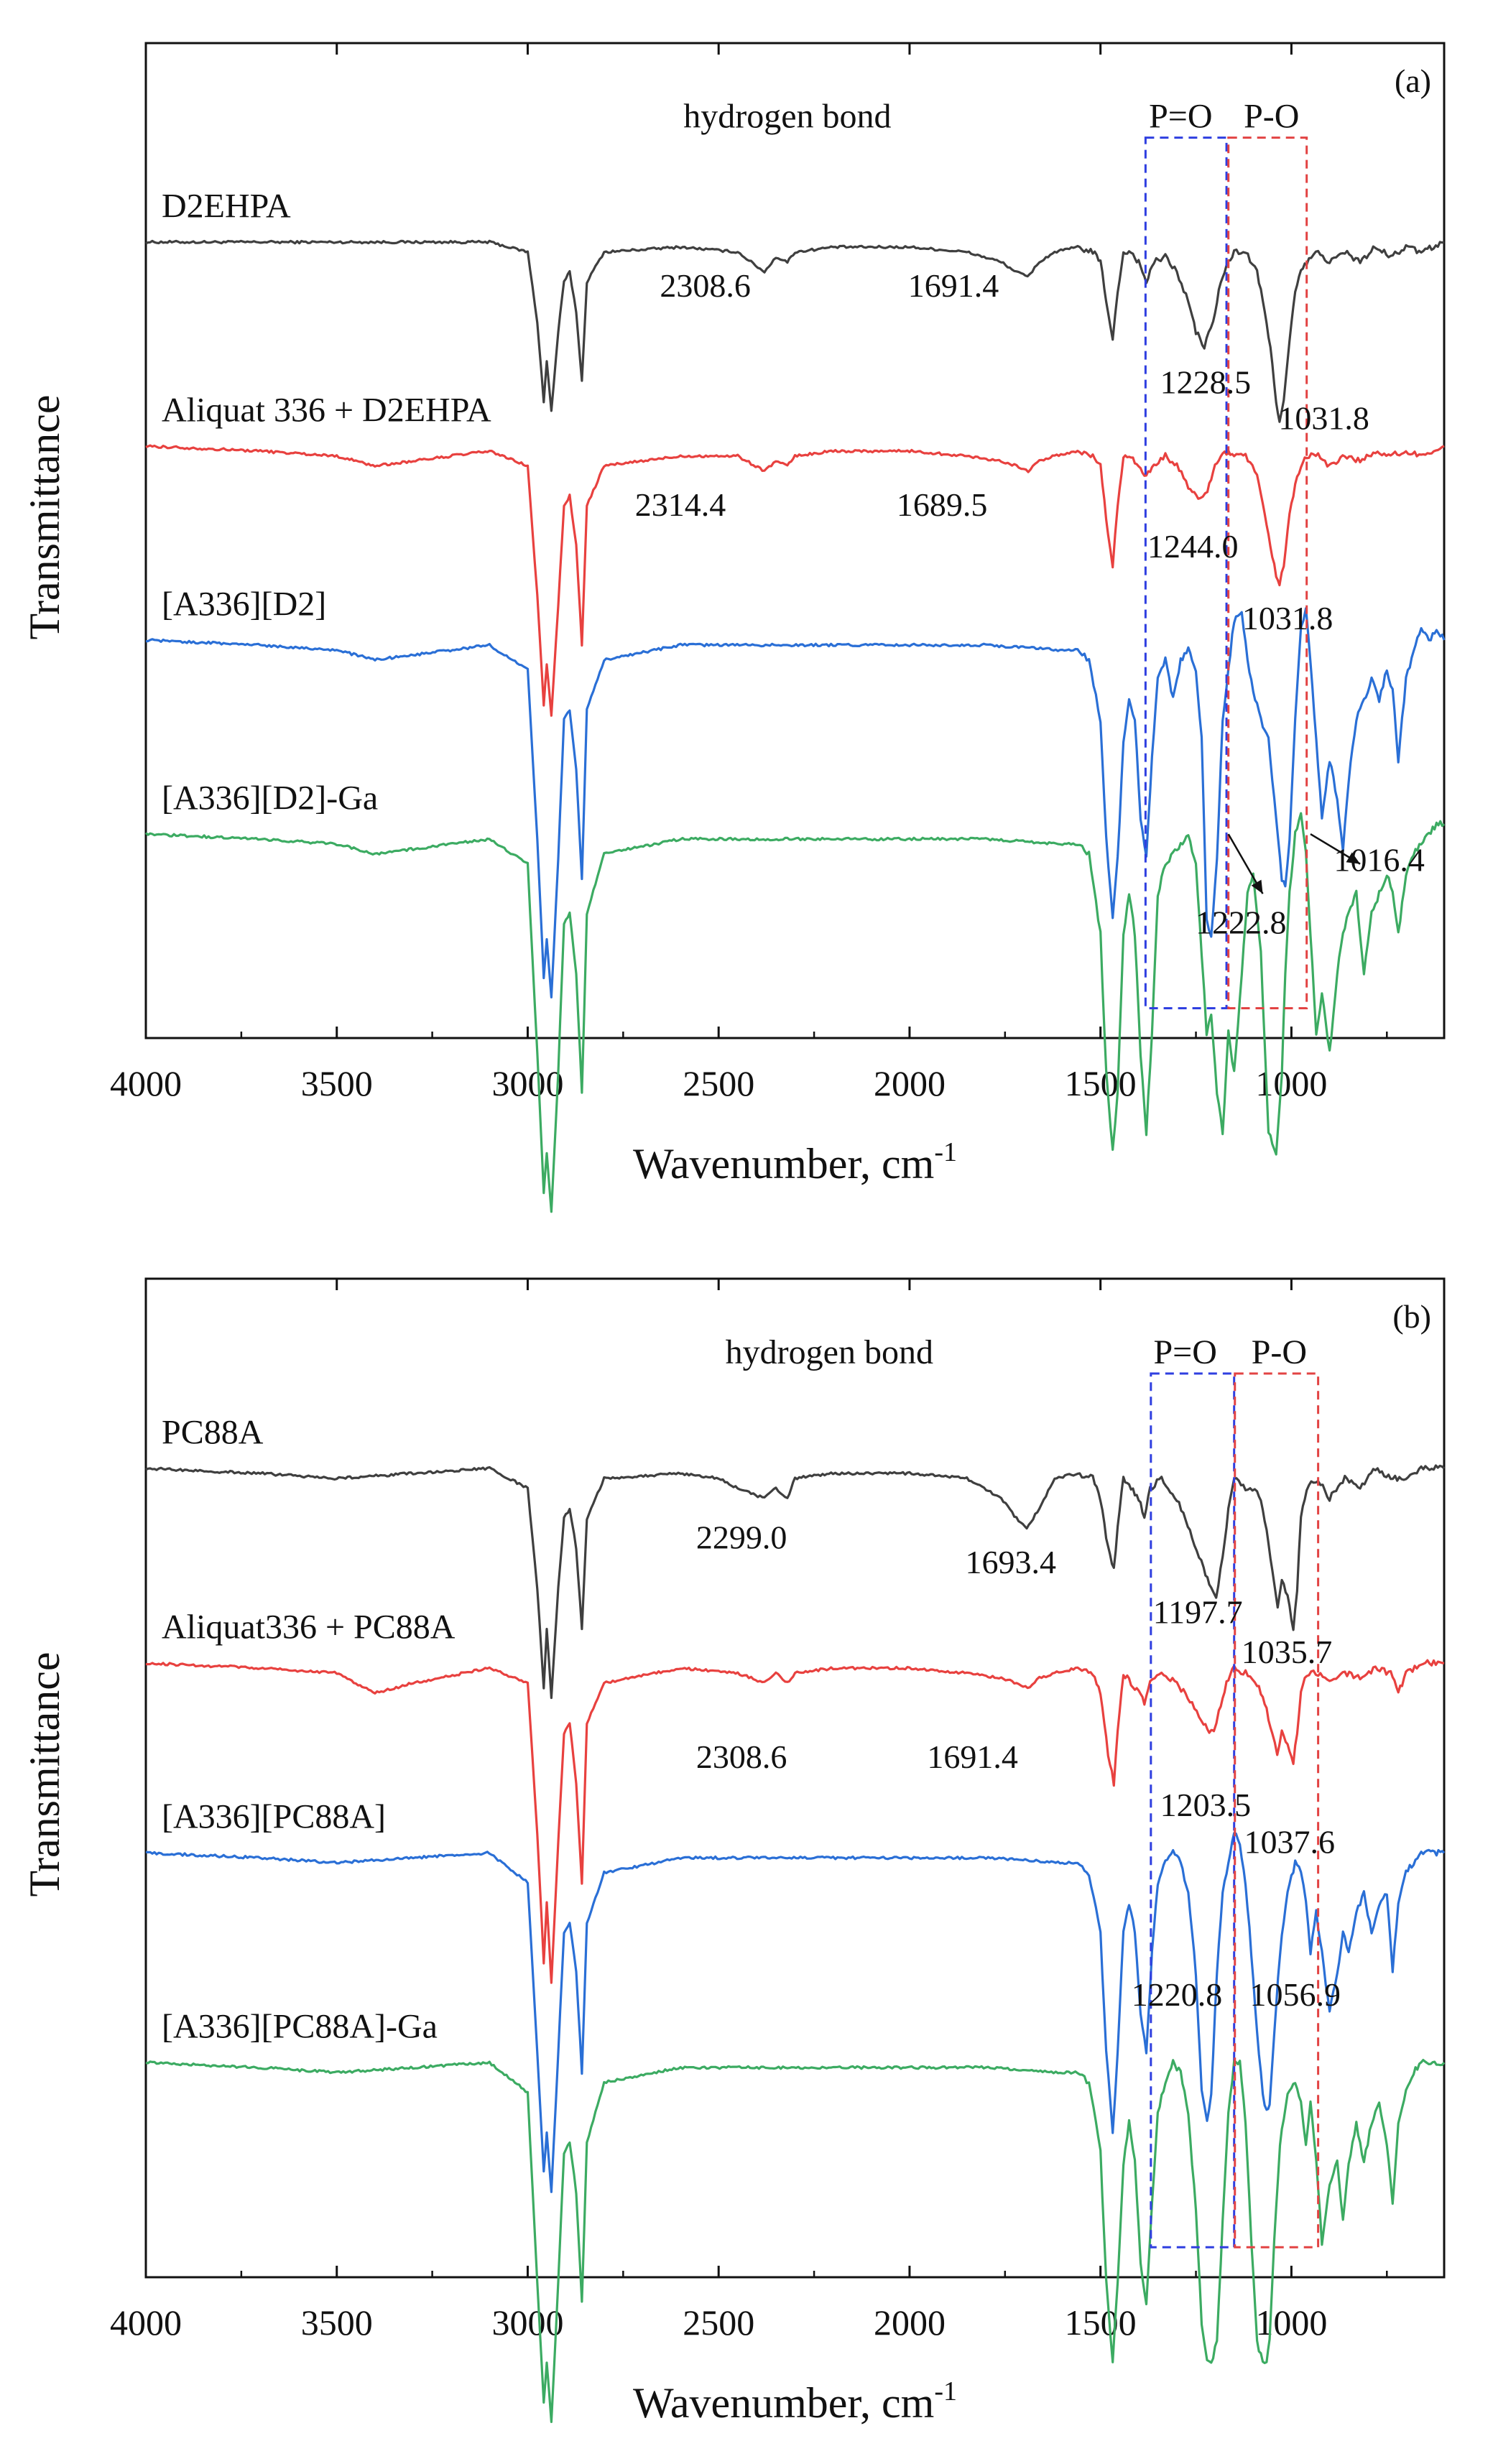  What do you see at coordinates (1287, 1652) in the screenshot?
I see `peak-label: 1035.7` at bounding box center [1287, 1652].